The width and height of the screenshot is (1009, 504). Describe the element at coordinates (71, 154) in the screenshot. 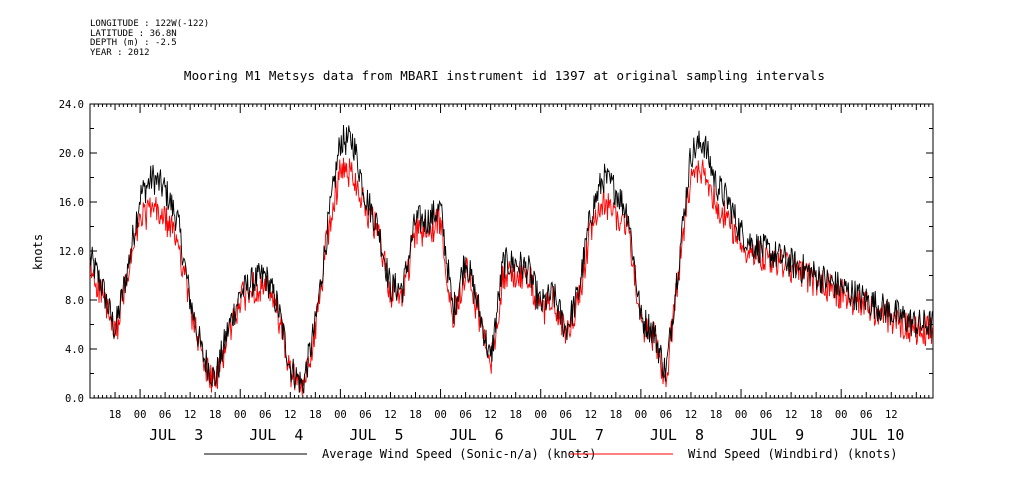

I see `y-tick-label: 20.0` at that location.